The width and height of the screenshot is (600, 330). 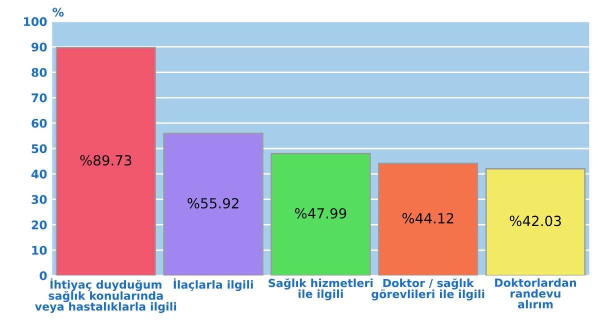 What do you see at coordinates (213, 285) in the screenshot?
I see `x-tick-label: İlaçlarla ilgili` at bounding box center [213, 285].